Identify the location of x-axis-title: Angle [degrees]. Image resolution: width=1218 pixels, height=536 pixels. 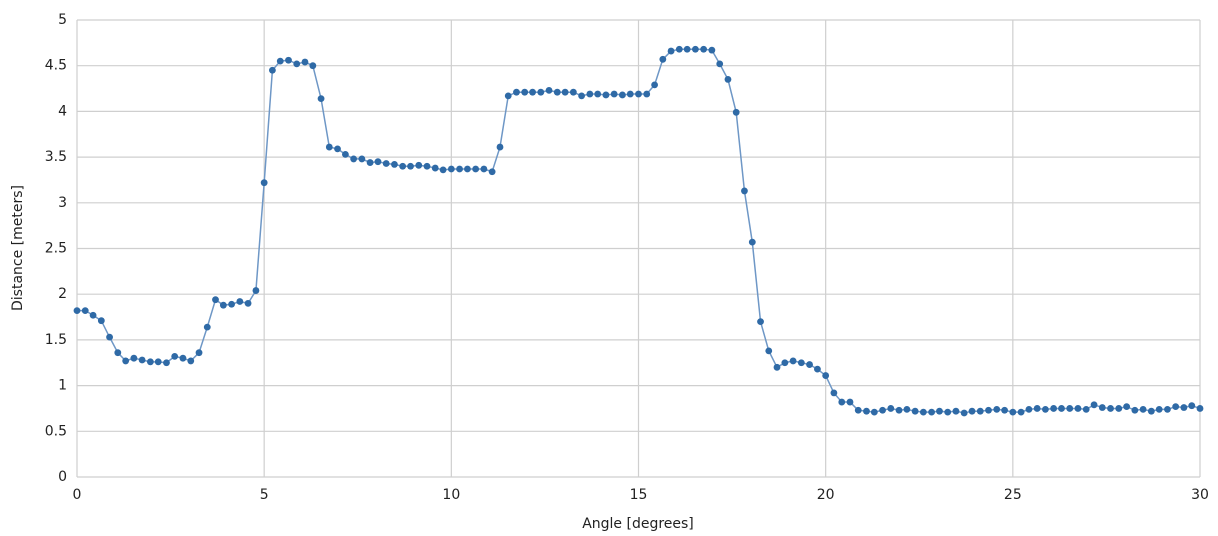
(638, 524).